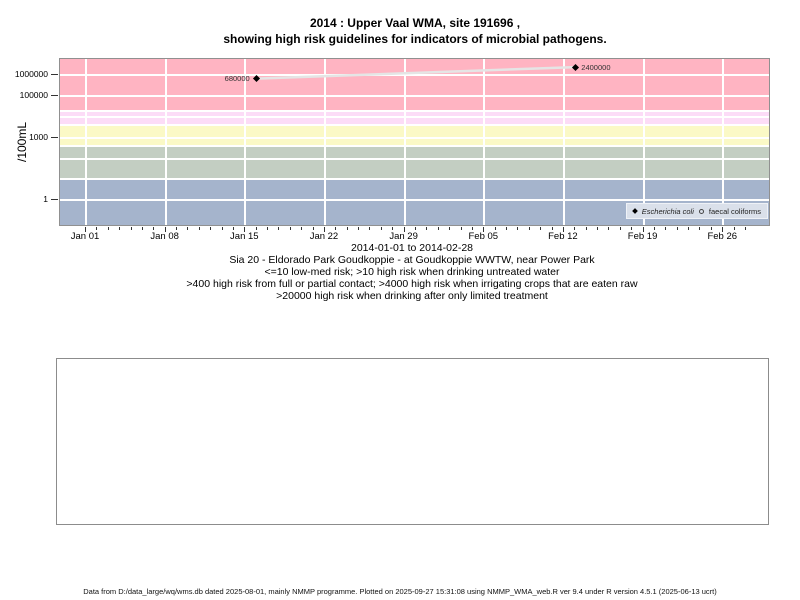 The width and height of the screenshot is (800, 600). What do you see at coordinates (164, 236) in the screenshot?
I see `x-tick-label: Jan 08` at bounding box center [164, 236].